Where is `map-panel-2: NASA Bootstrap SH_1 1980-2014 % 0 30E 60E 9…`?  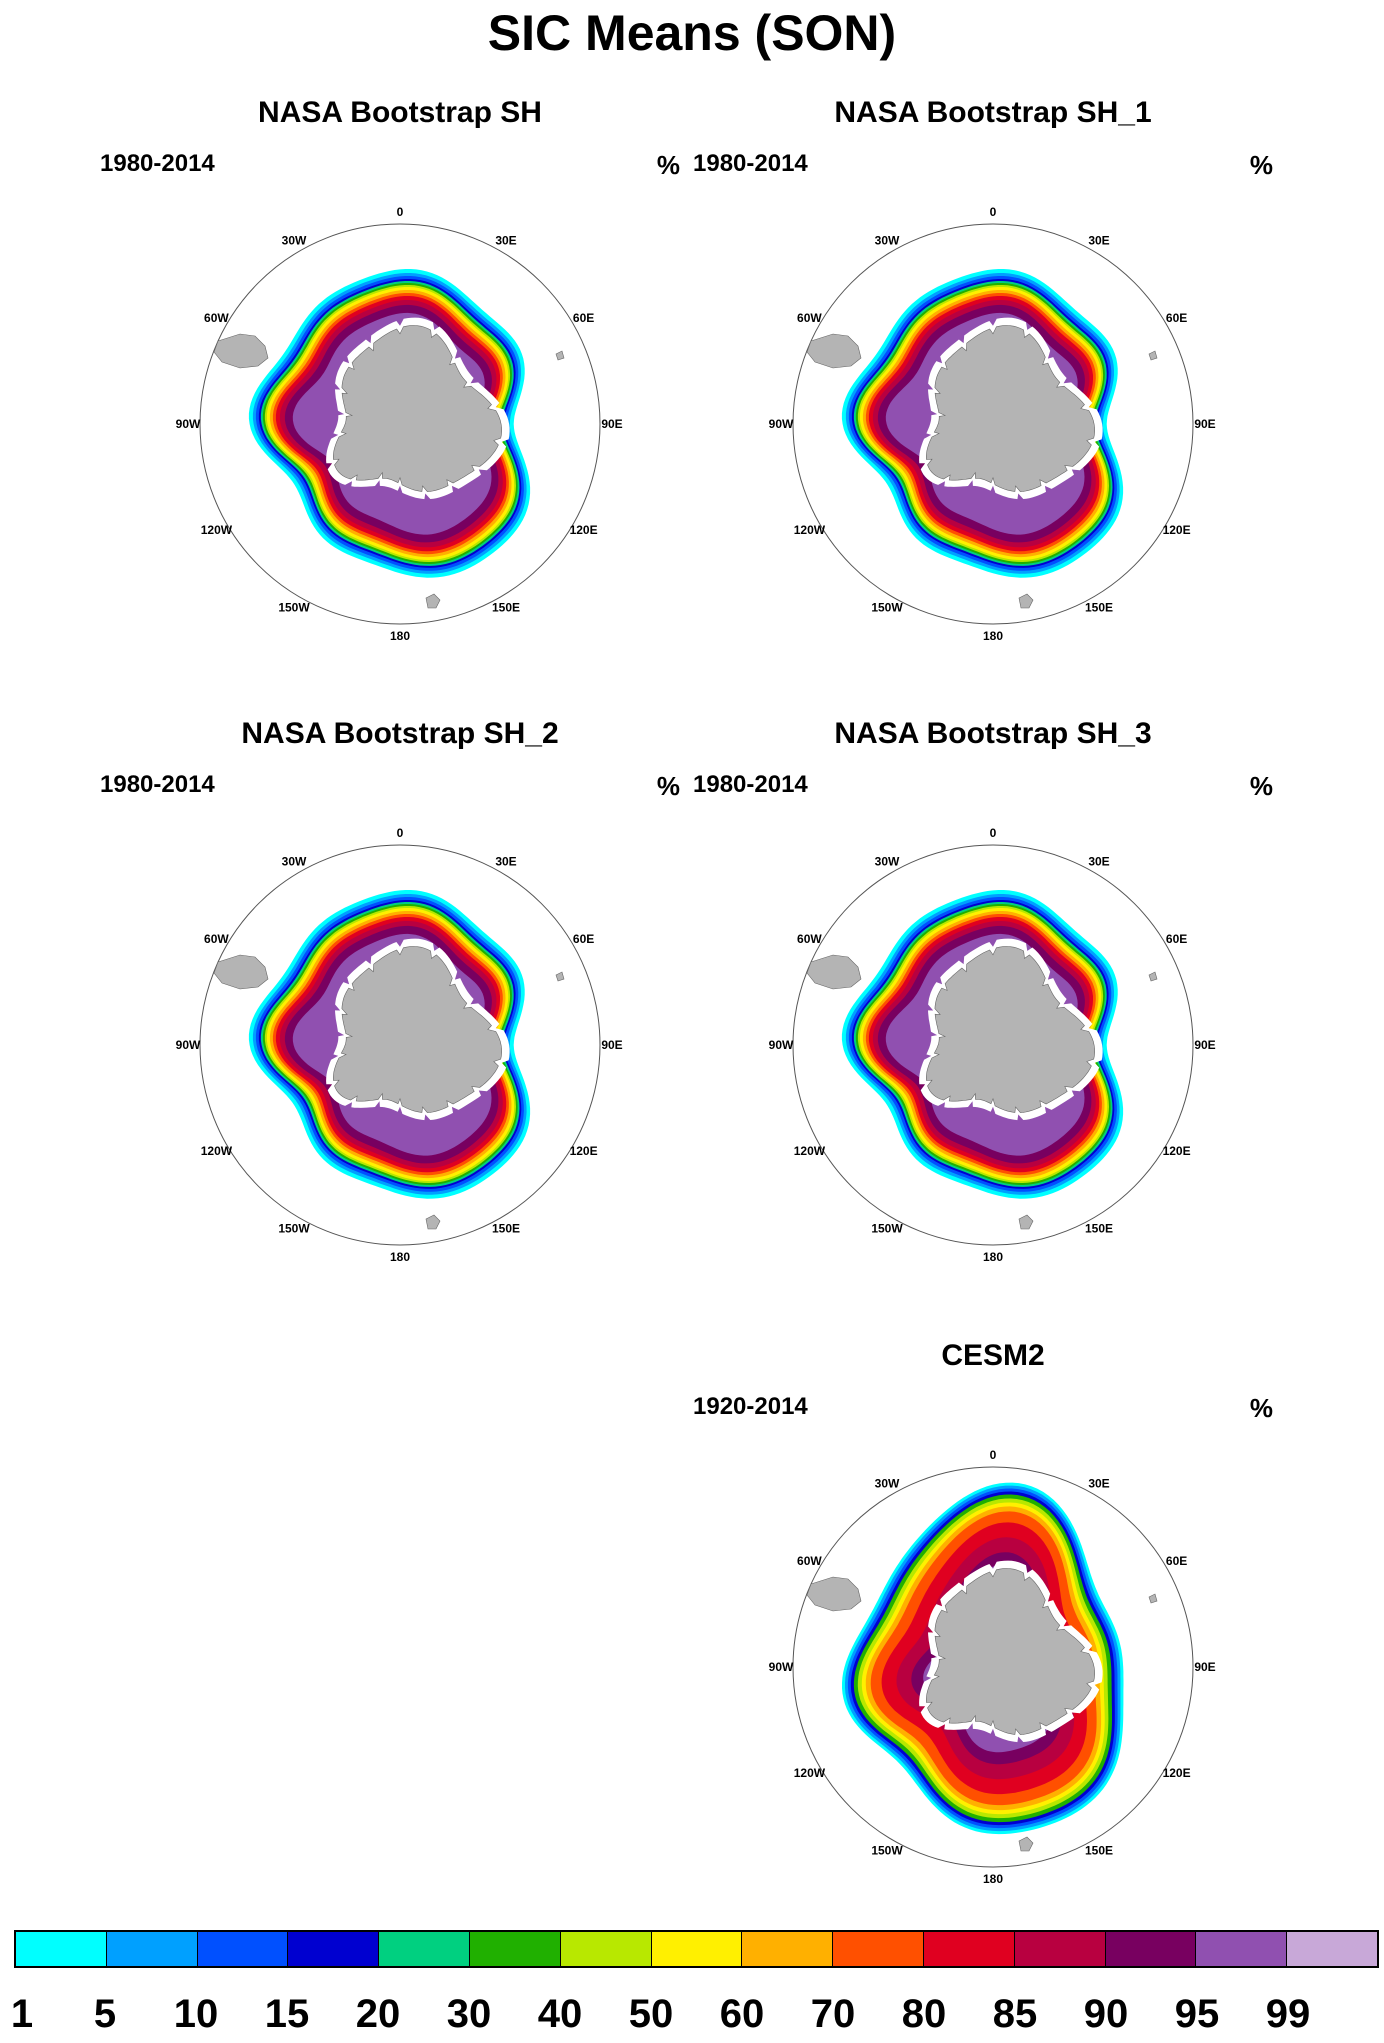 map-panel-2: NASA Bootstrap SH_1 1980-2014 % 0 30E 60E 9… is located at coordinates (993, 396).